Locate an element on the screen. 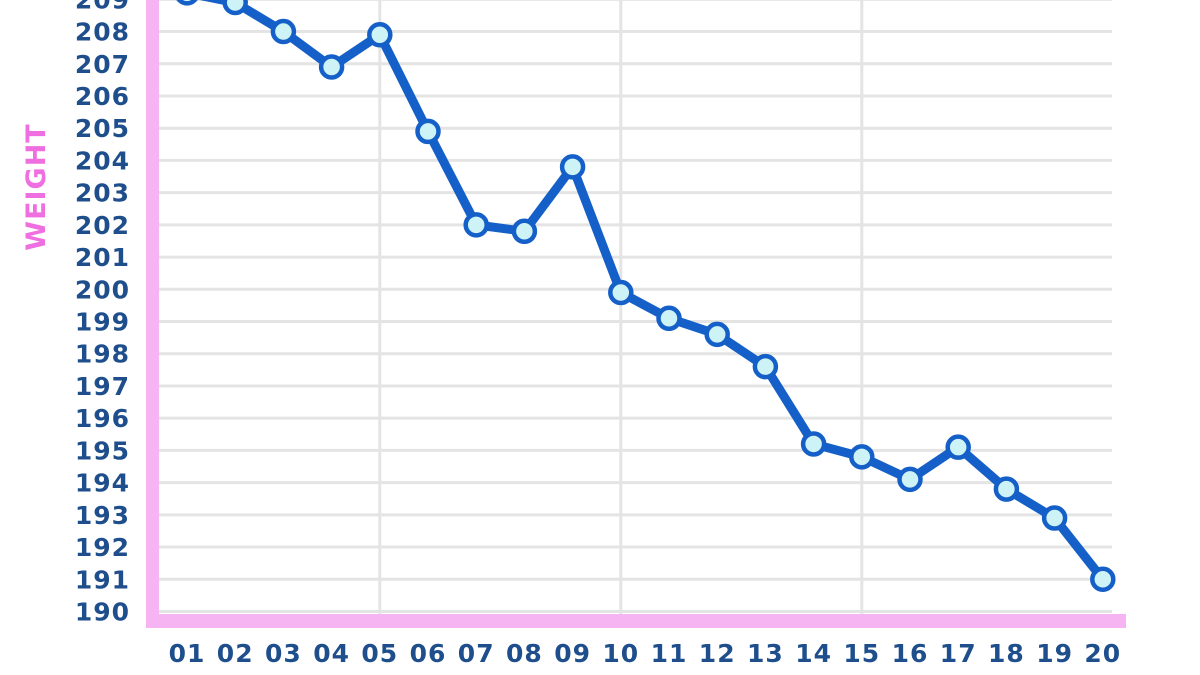 The image size is (1200, 675). x-tick-label: 09 is located at coordinates (572, 653).